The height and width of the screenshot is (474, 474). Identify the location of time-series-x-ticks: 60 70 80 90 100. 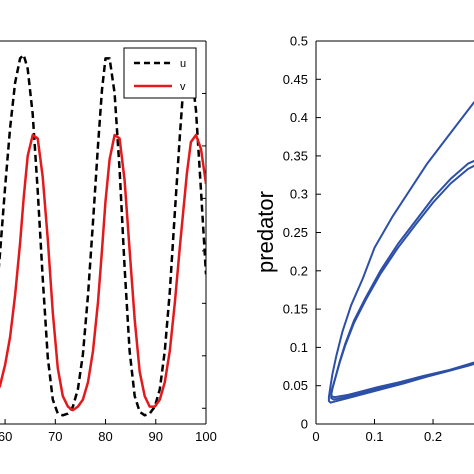
(108, 431).